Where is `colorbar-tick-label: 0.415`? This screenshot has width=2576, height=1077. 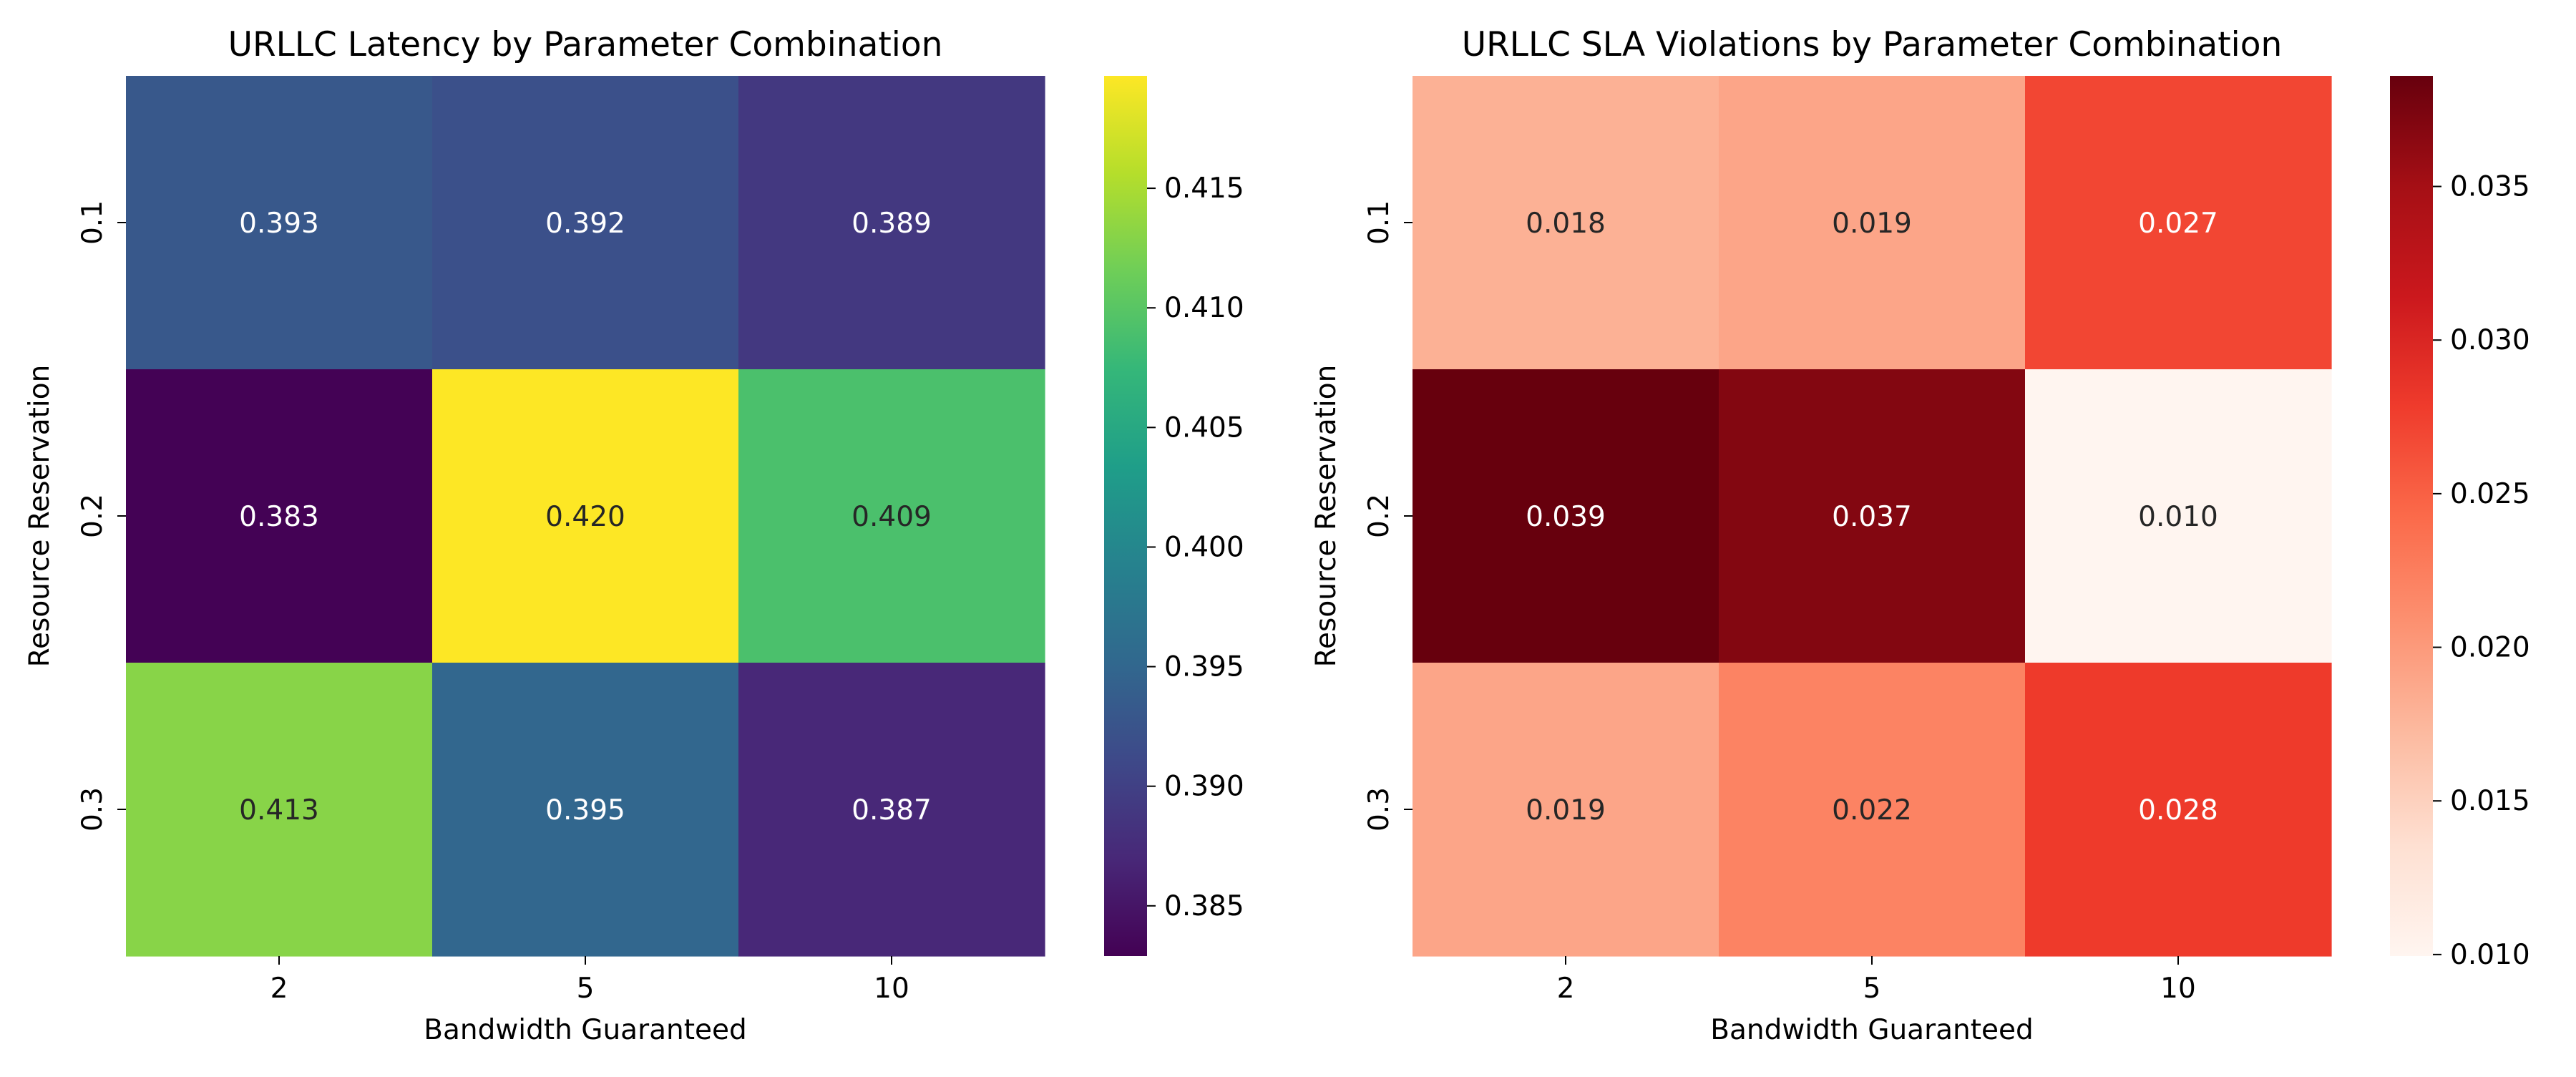
colorbar-tick-label: 0.415 is located at coordinates (1204, 188).